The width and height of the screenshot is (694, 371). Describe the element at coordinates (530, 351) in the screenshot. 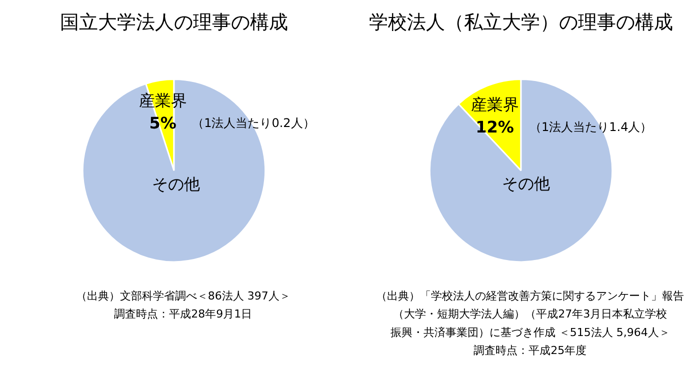

I see `text: 調査時点：平成25年度` at that location.